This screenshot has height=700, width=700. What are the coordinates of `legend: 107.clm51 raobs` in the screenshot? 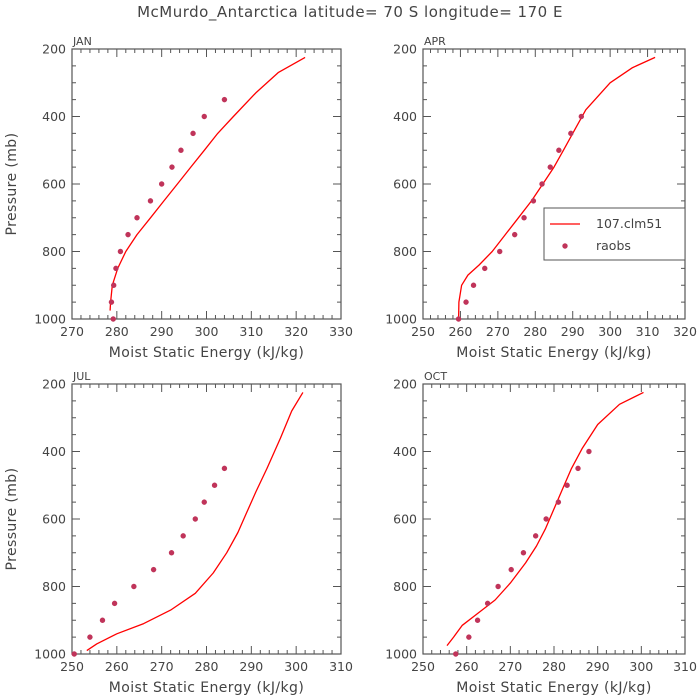 It's located at (614, 234).